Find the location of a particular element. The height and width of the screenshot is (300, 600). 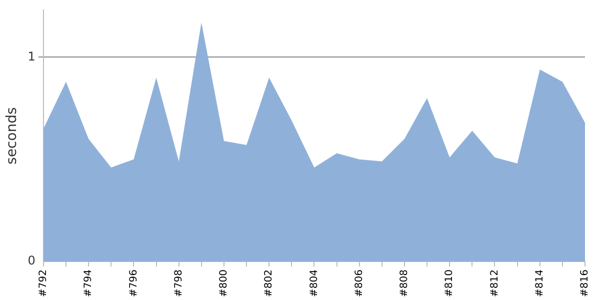

x-tick-label: #812 is located at coordinates (494, 284).